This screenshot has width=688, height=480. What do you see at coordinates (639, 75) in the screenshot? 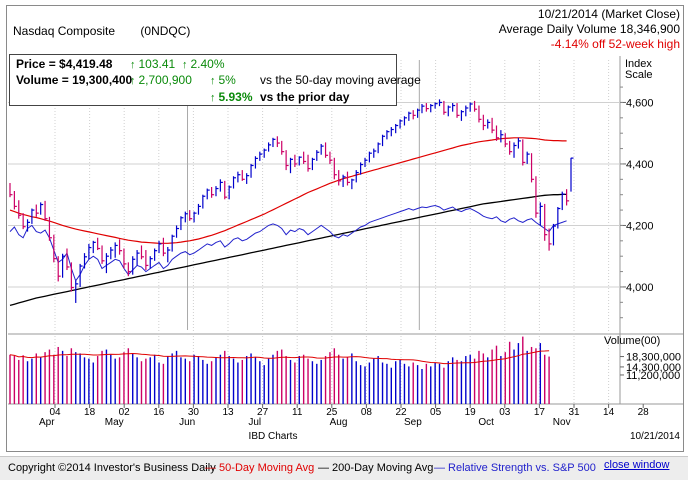
I see `index-label-2: Scale` at bounding box center [639, 75].